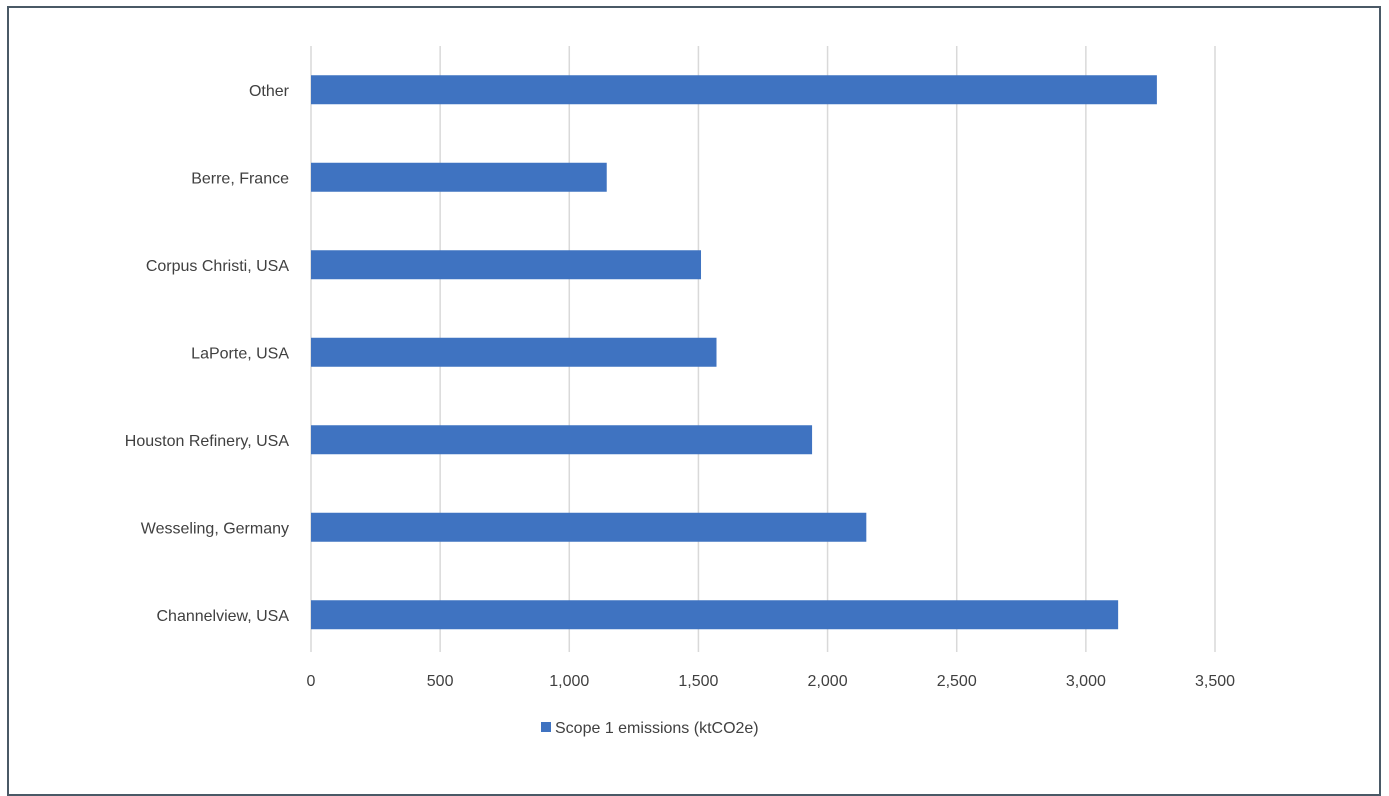 The image size is (1389, 796). I want to click on x-tick-label: 500, so click(440, 681).